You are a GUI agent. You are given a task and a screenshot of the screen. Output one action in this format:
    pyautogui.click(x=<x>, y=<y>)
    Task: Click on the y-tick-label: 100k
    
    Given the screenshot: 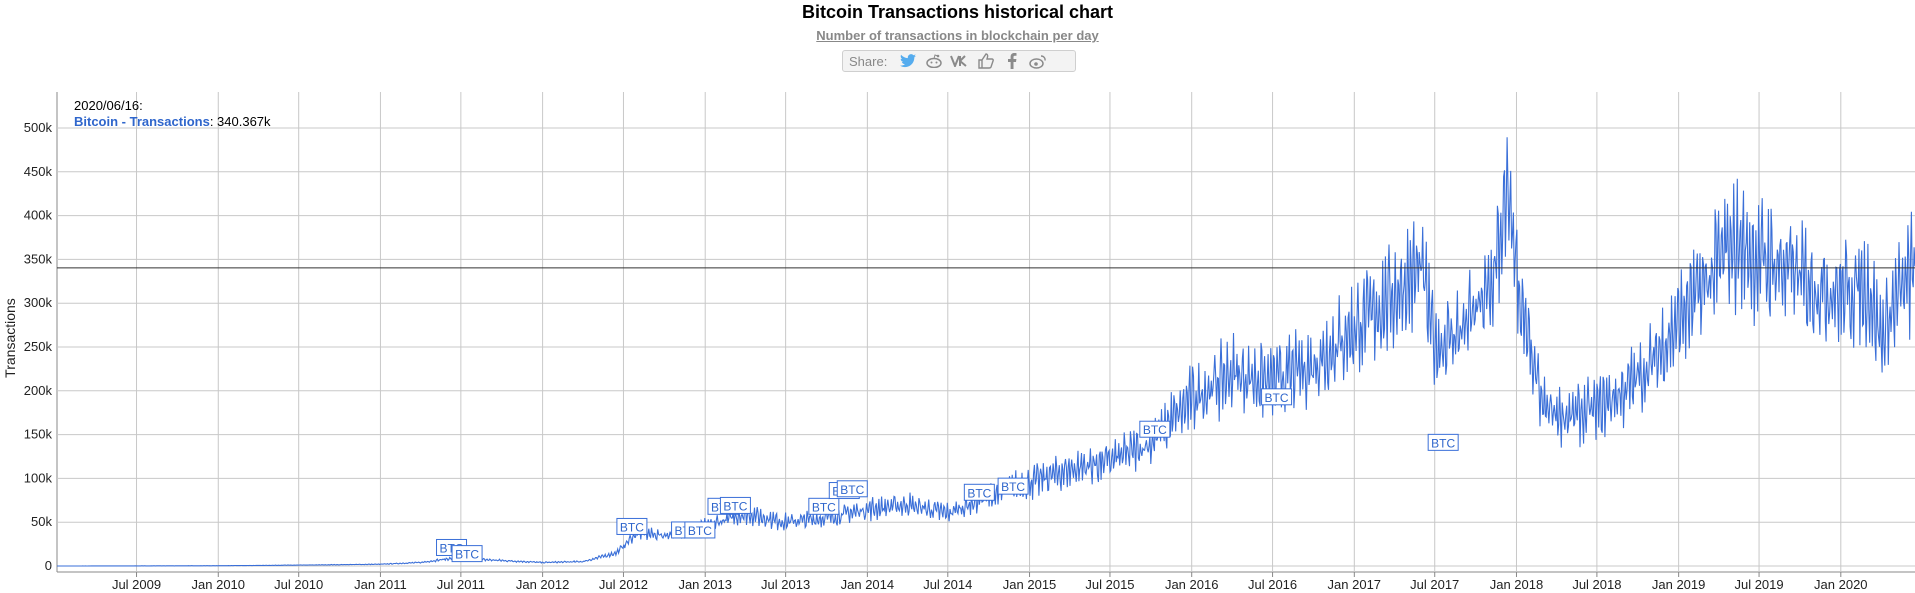 What is the action you would take?
    pyautogui.click(x=38, y=477)
    